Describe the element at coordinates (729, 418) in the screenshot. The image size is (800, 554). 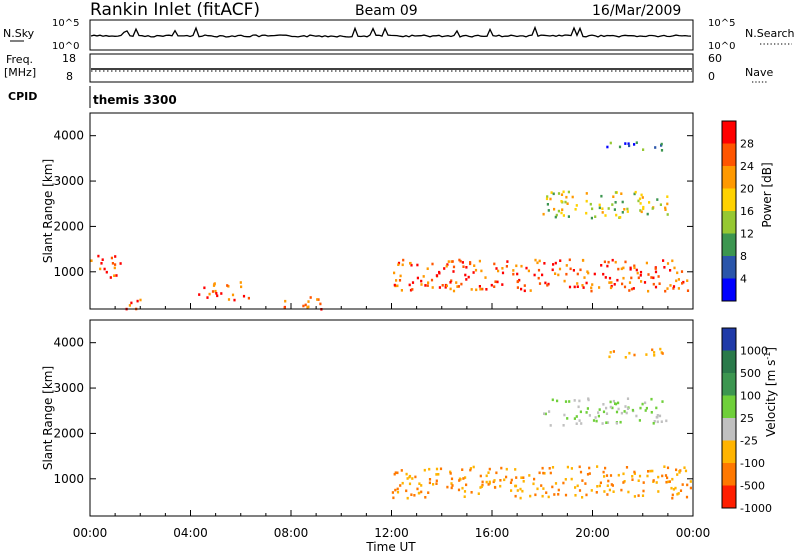
I see `colorbar-frame` at that location.